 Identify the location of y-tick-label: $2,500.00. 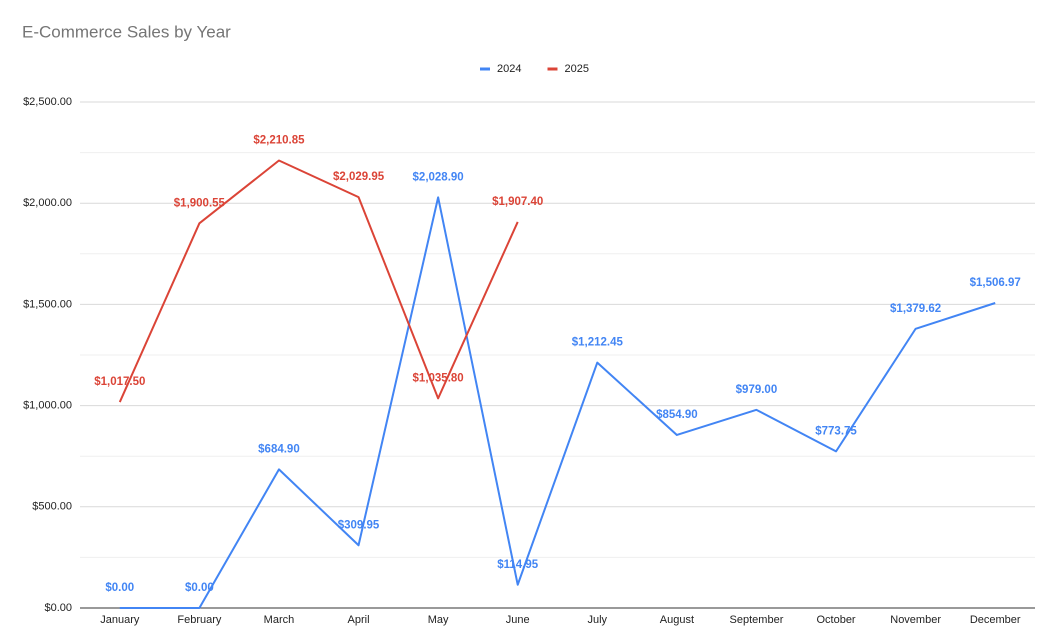
(47, 102).